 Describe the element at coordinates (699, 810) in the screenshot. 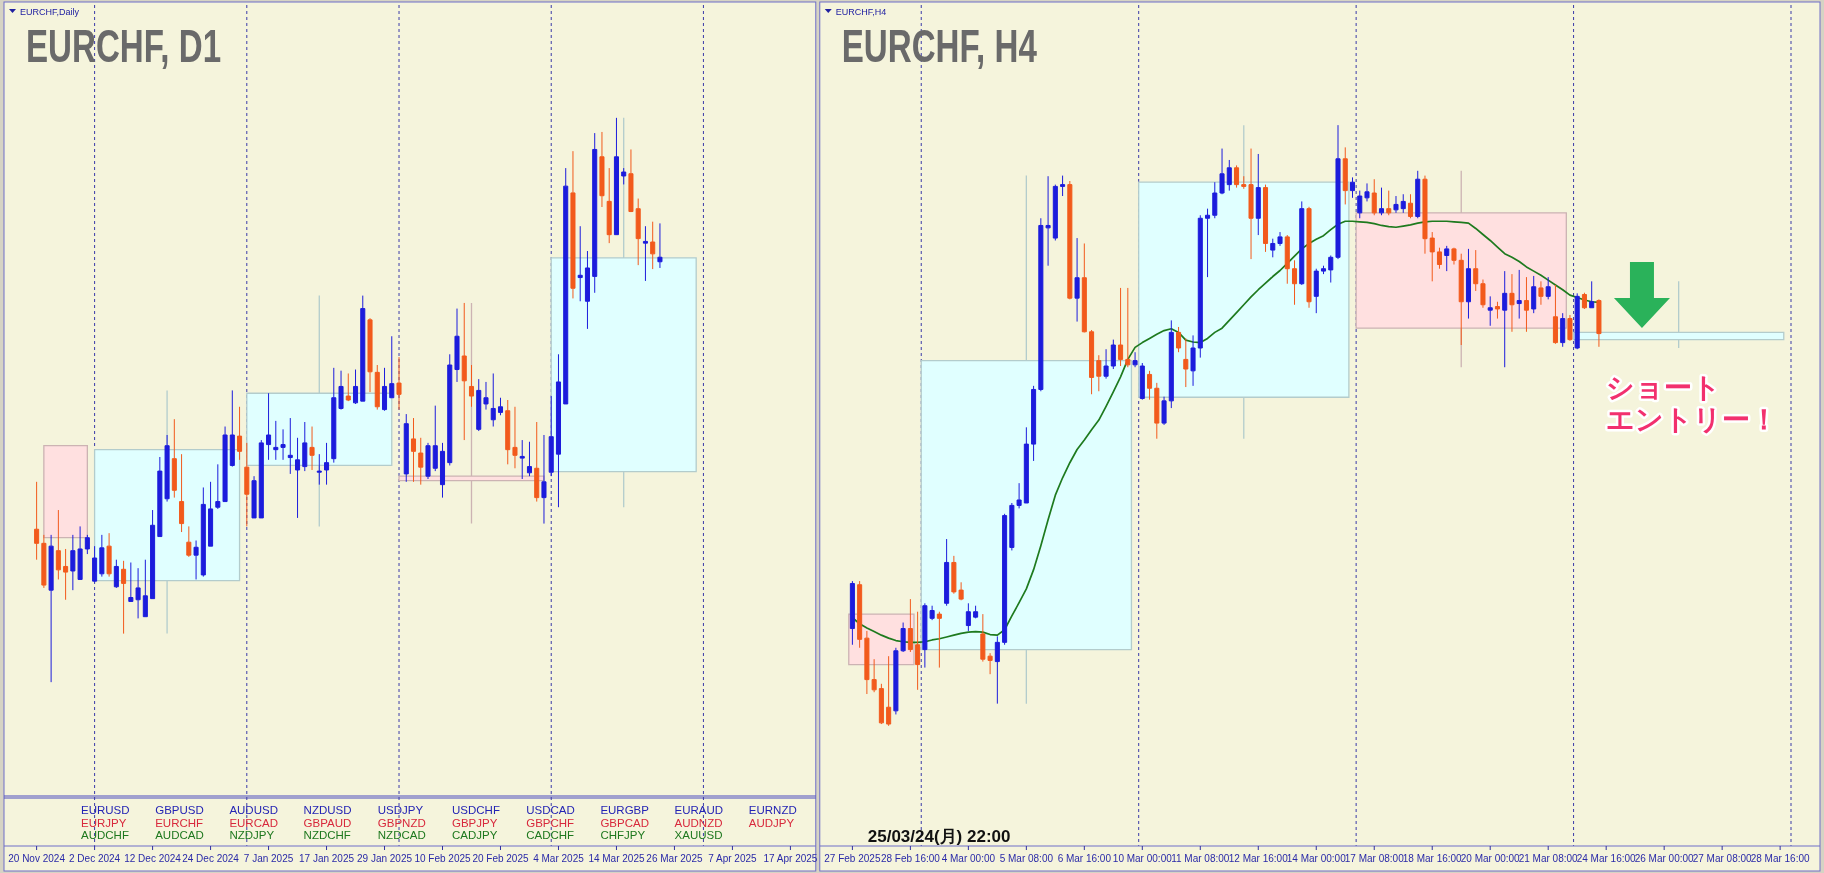

I see `text: EURAUD` at that location.